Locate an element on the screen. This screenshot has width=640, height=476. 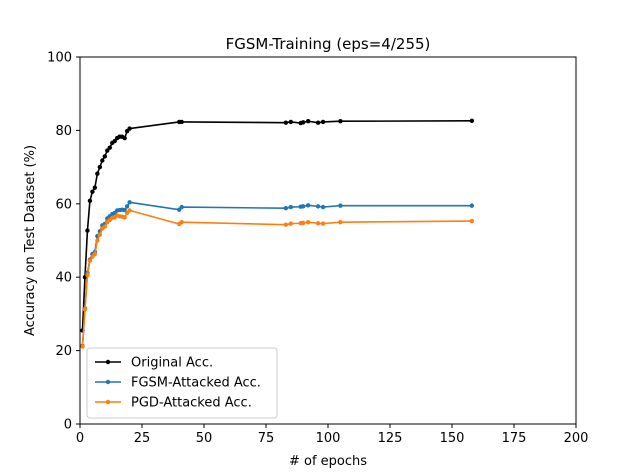
x-tick-label: 25 is located at coordinates (142, 438).